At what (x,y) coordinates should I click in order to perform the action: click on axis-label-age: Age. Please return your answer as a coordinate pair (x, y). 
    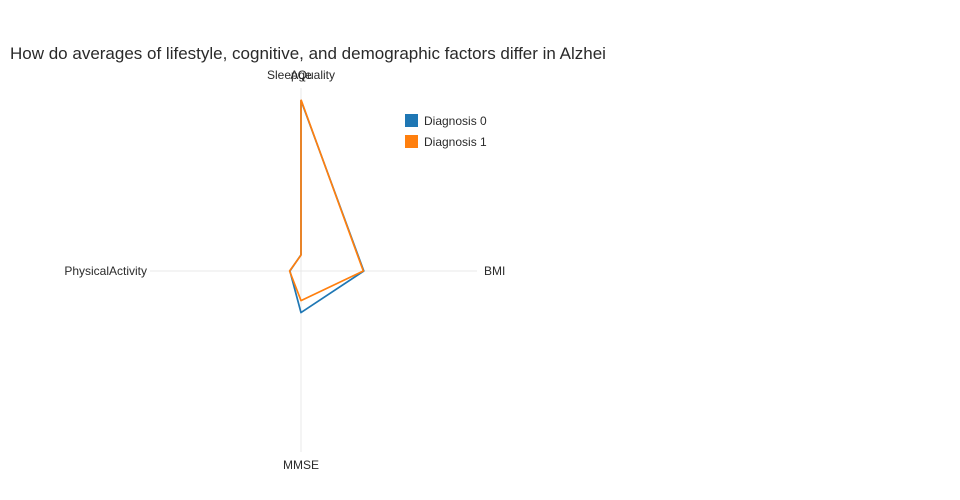
    Looking at the image, I should click on (301, 75).